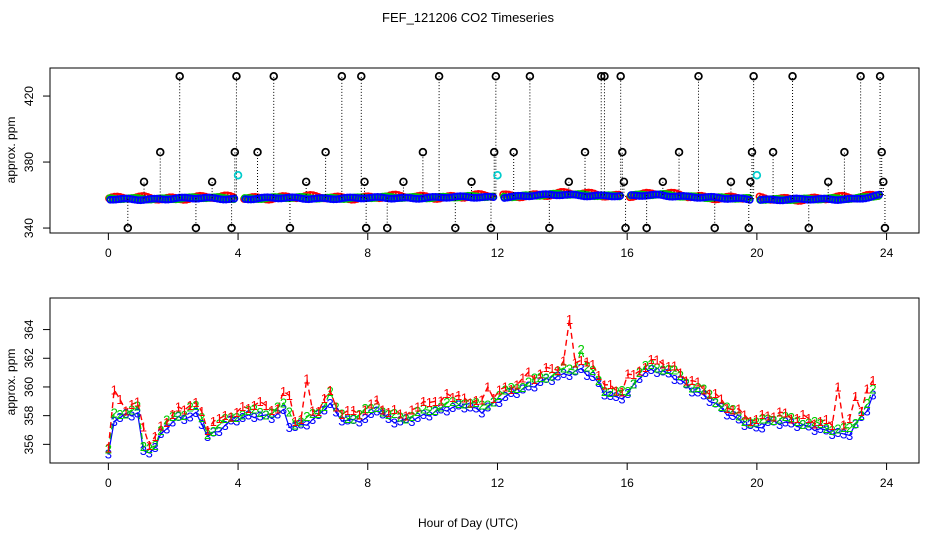 This screenshot has width=936, height=540. What do you see at coordinates (238, 253) in the screenshot?
I see `x-tick-label: 4` at bounding box center [238, 253].